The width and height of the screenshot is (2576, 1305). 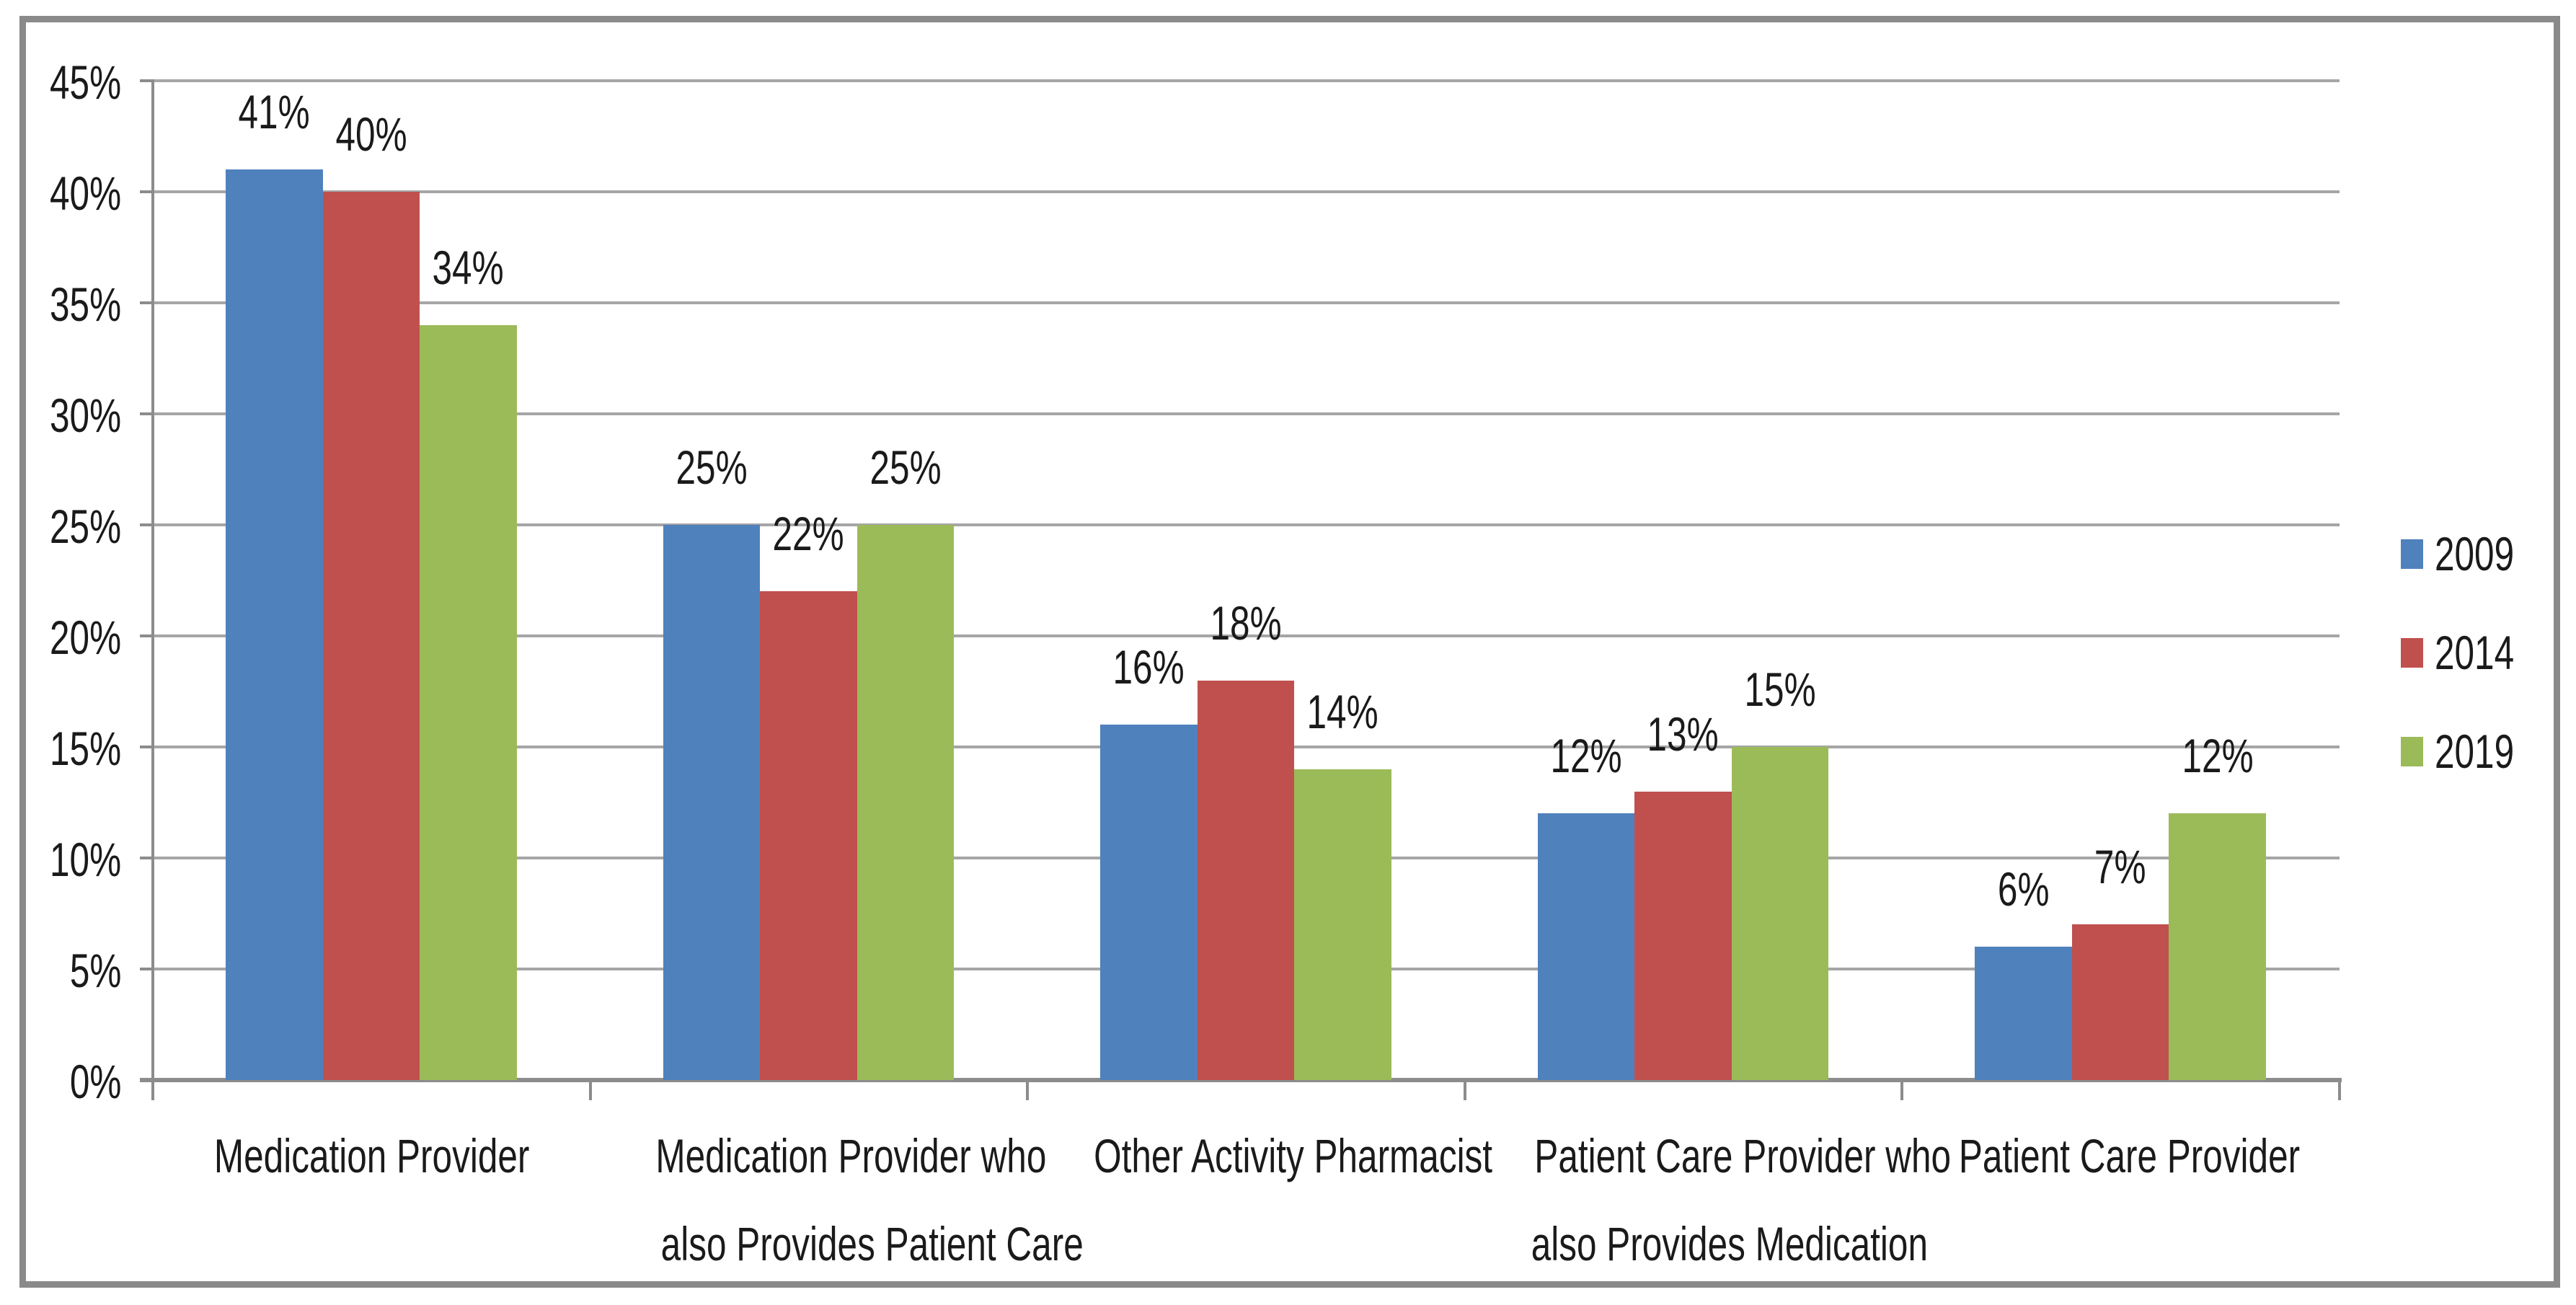 I want to click on bar-label-2009-cat3-text: 16%, so click(x=1148, y=667).